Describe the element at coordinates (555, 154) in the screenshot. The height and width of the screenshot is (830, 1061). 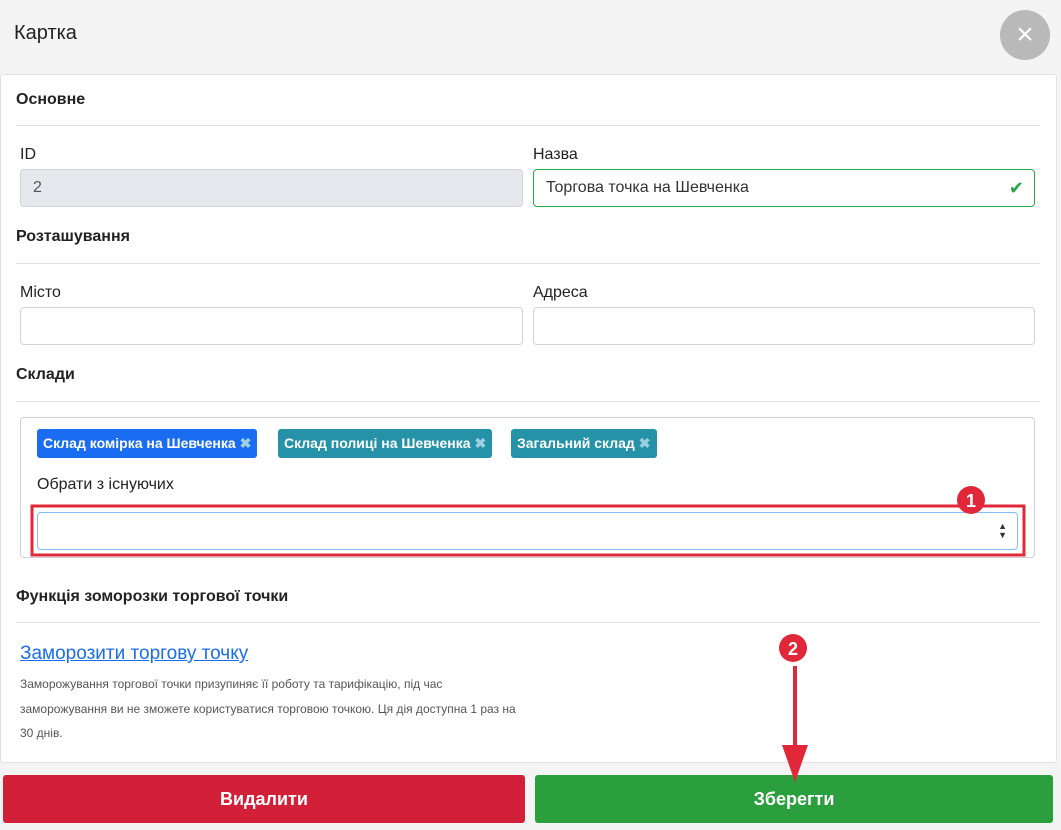
I see `name-label: Назва` at that location.